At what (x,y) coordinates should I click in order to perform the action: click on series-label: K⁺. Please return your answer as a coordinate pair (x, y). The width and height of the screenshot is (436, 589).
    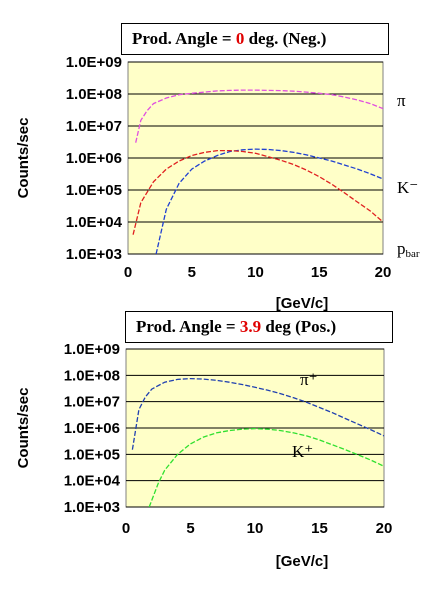
    Looking at the image, I should click on (302, 451).